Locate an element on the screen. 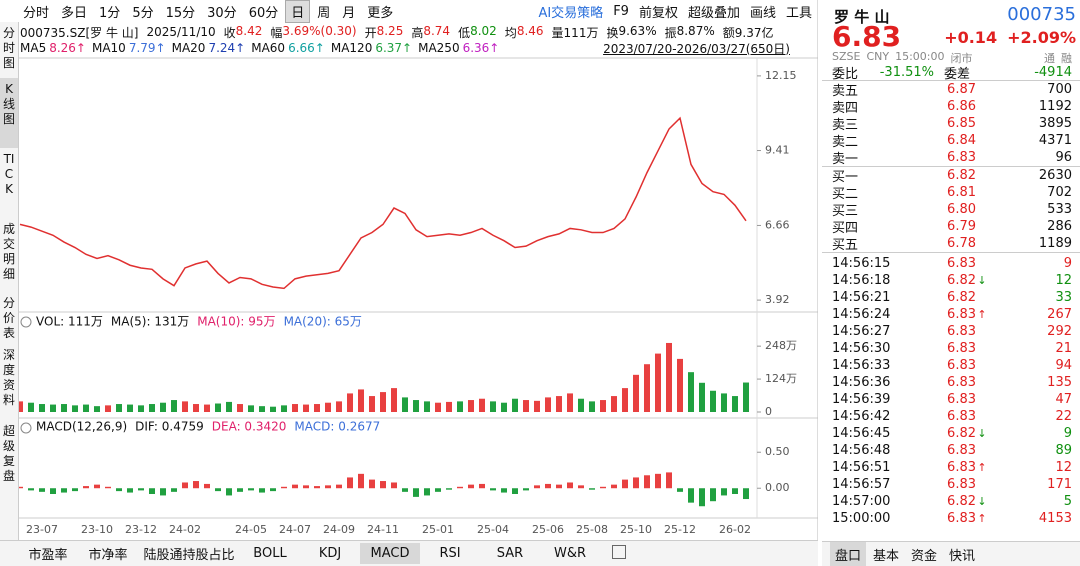 The image size is (1080, 566). x-tick-label: 25-12 is located at coordinates (680, 529).